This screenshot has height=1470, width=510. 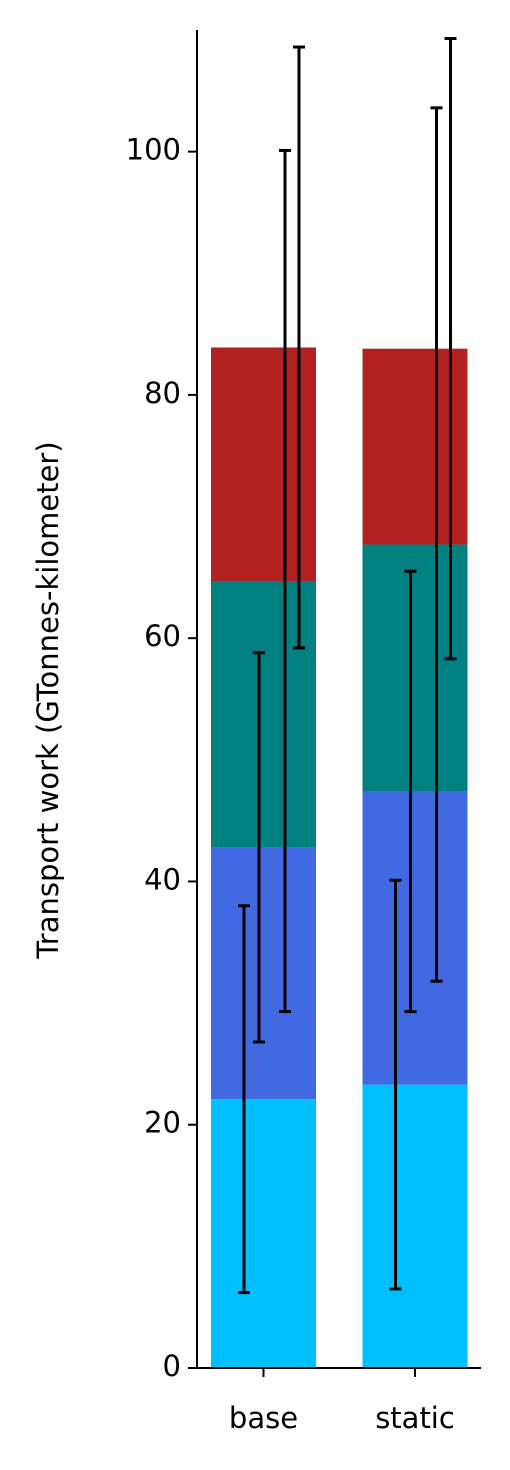 I want to click on y-tick-label: 60, so click(x=162, y=636).